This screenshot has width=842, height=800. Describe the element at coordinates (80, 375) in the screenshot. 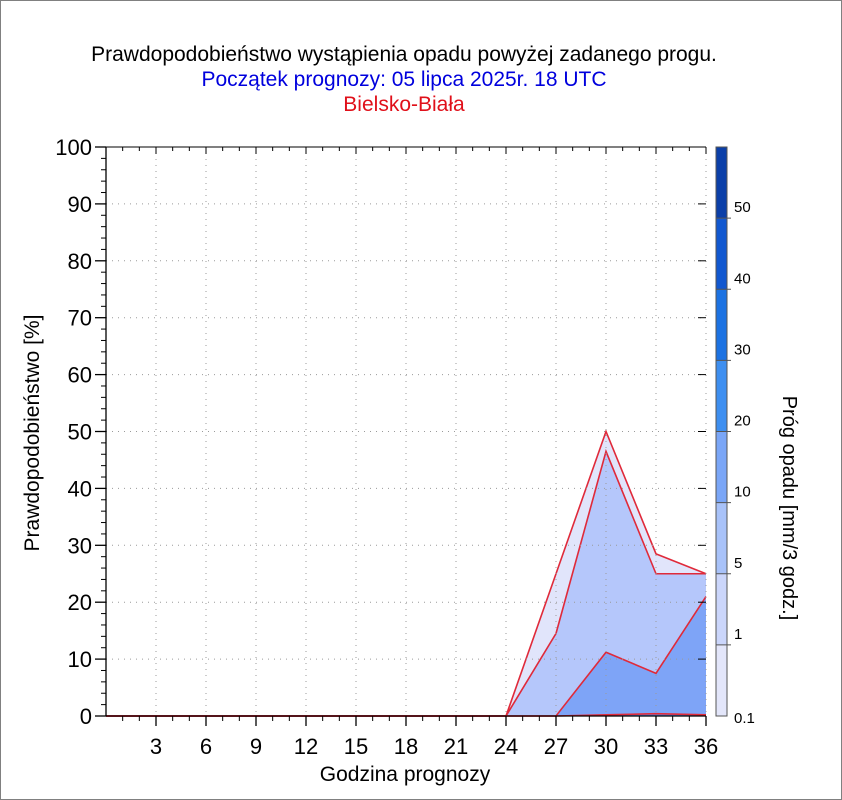

I see `y-tick-label-6: 60` at that location.